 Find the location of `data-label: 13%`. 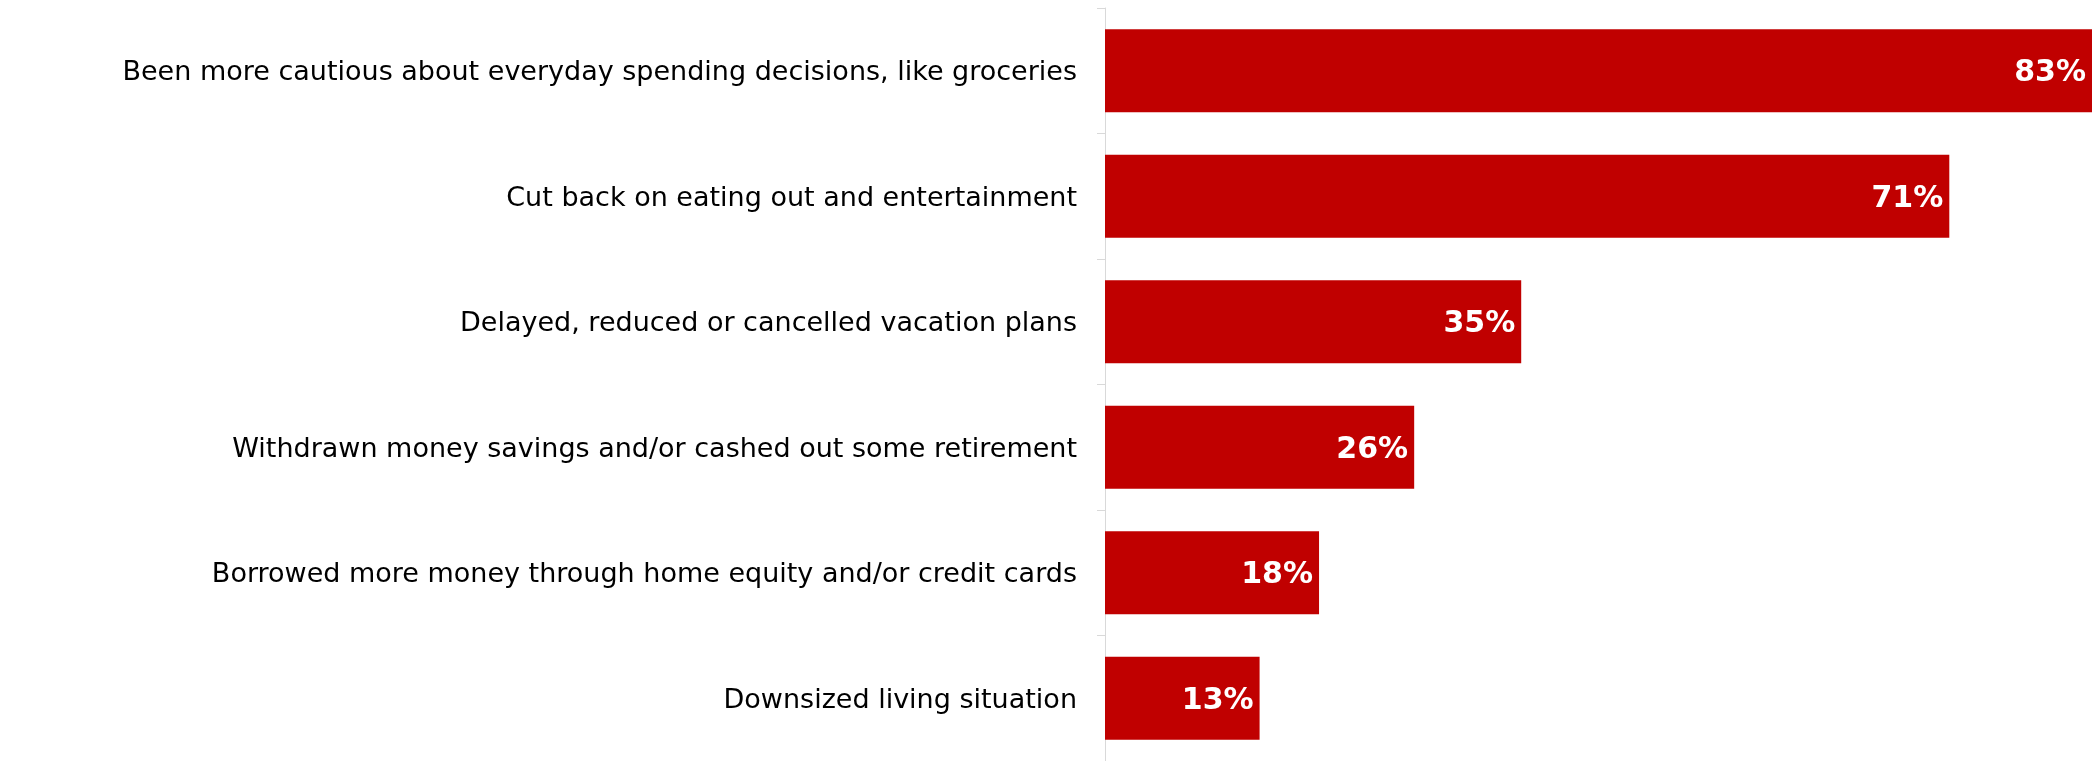

data-label: 13% is located at coordinates (1217, 698).